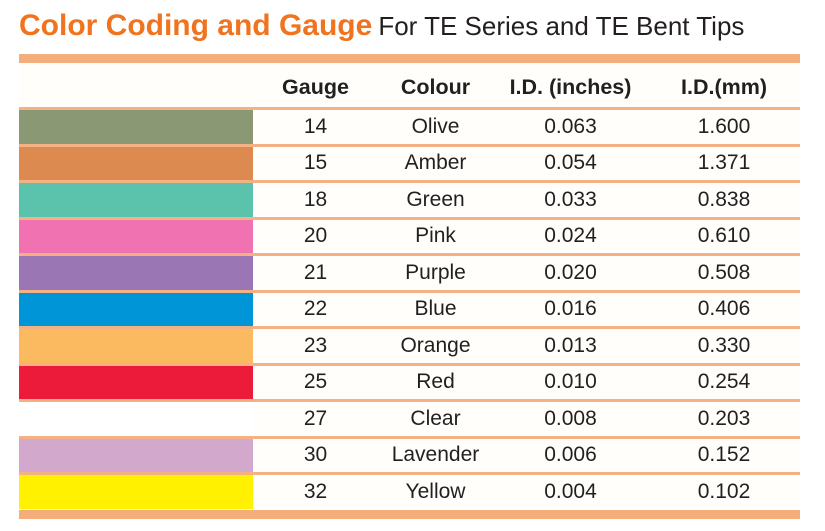 This screenshot has width=825, height=531. I want to click on gauge-cell: 22, so click(315, 310).